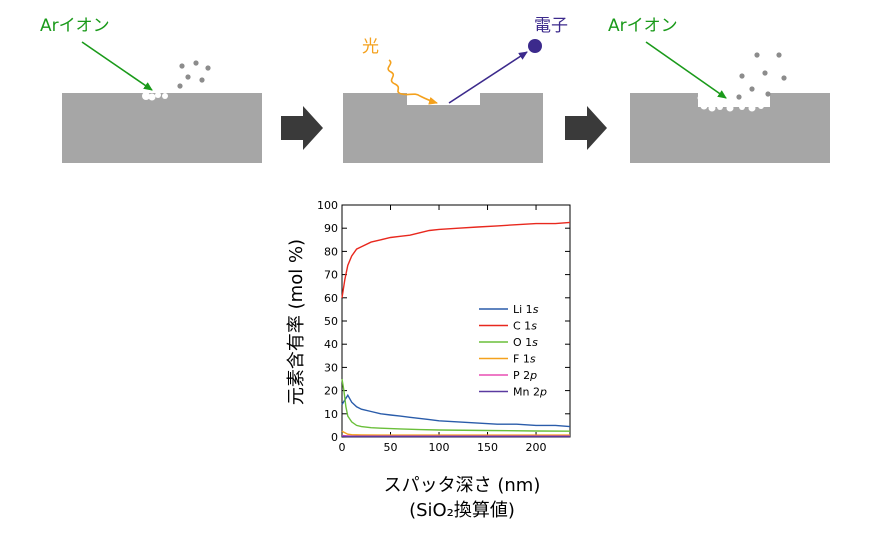 The height and width of the screenshot is (535, 880). What do you see at coordinates (525, 375) in the screenshot?
I see `legend-label: P 2p` at bounding box center [525, 375].